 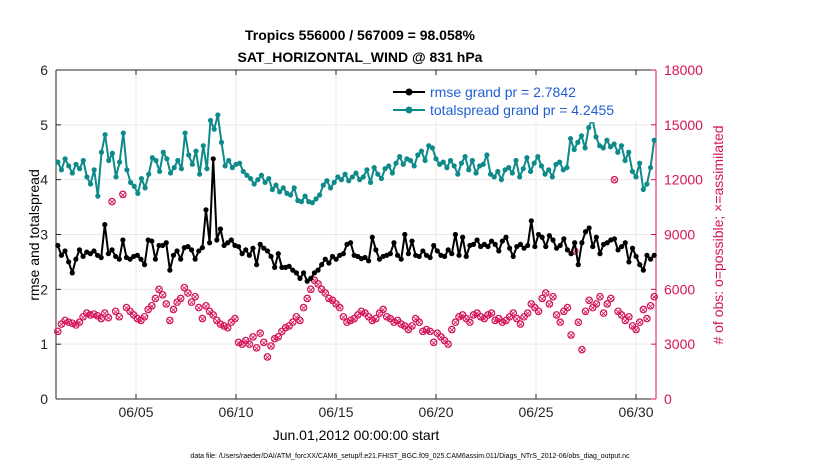 I want to click on y-right-tick-label: 15000, so click(x=683, y=125).